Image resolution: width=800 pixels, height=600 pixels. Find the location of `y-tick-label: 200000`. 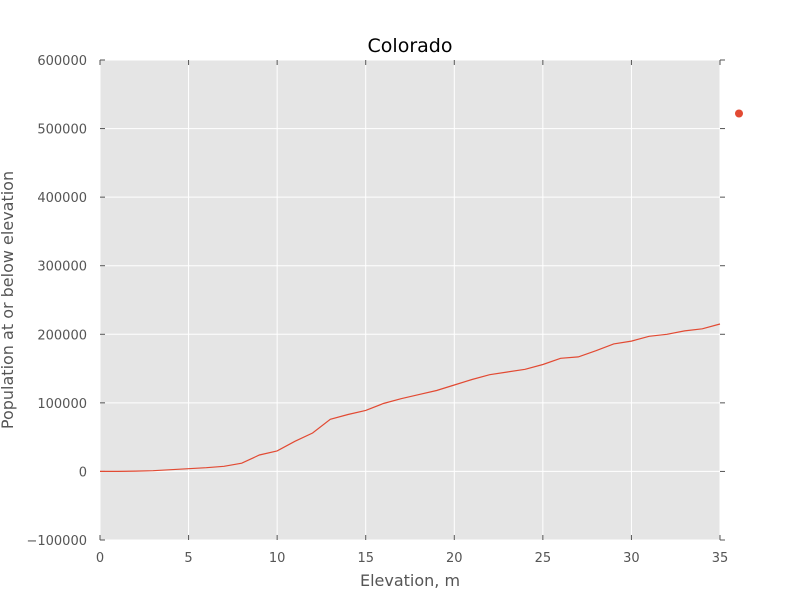

y-tick-label: 200000 is located at coordinates (62, 335).